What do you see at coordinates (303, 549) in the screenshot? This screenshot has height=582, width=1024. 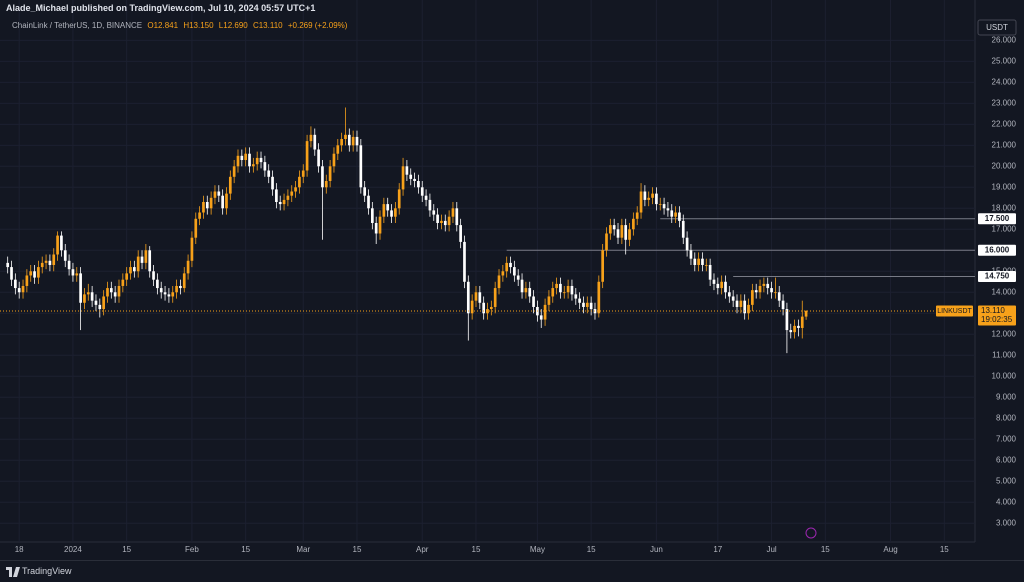 I see `x-tick-label: Mar` at bounding box center [303, 549].